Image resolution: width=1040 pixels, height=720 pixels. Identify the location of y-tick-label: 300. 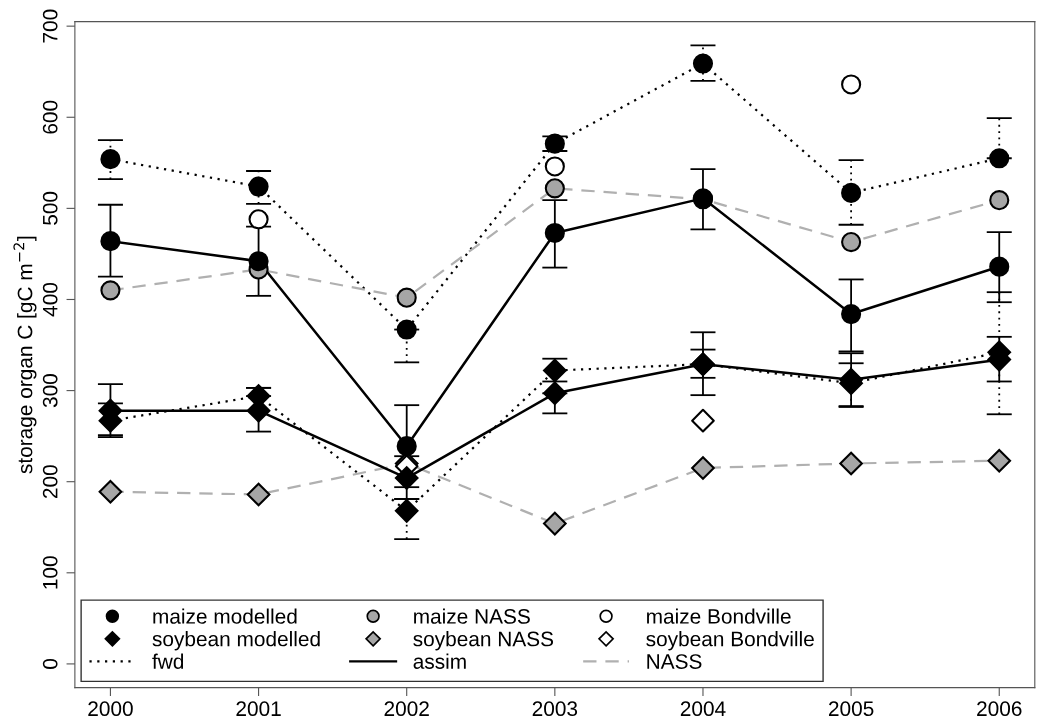
(50, 391).